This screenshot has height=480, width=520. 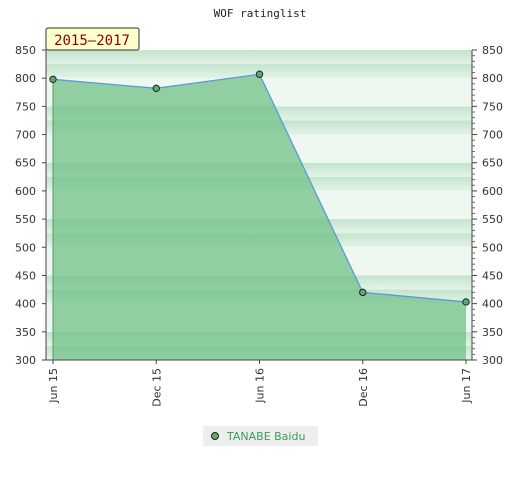 What do you see at coordinates (25, 332) in the screenshot?
I see `y-tick-label-left: 350` at bounding box center [25, 332].